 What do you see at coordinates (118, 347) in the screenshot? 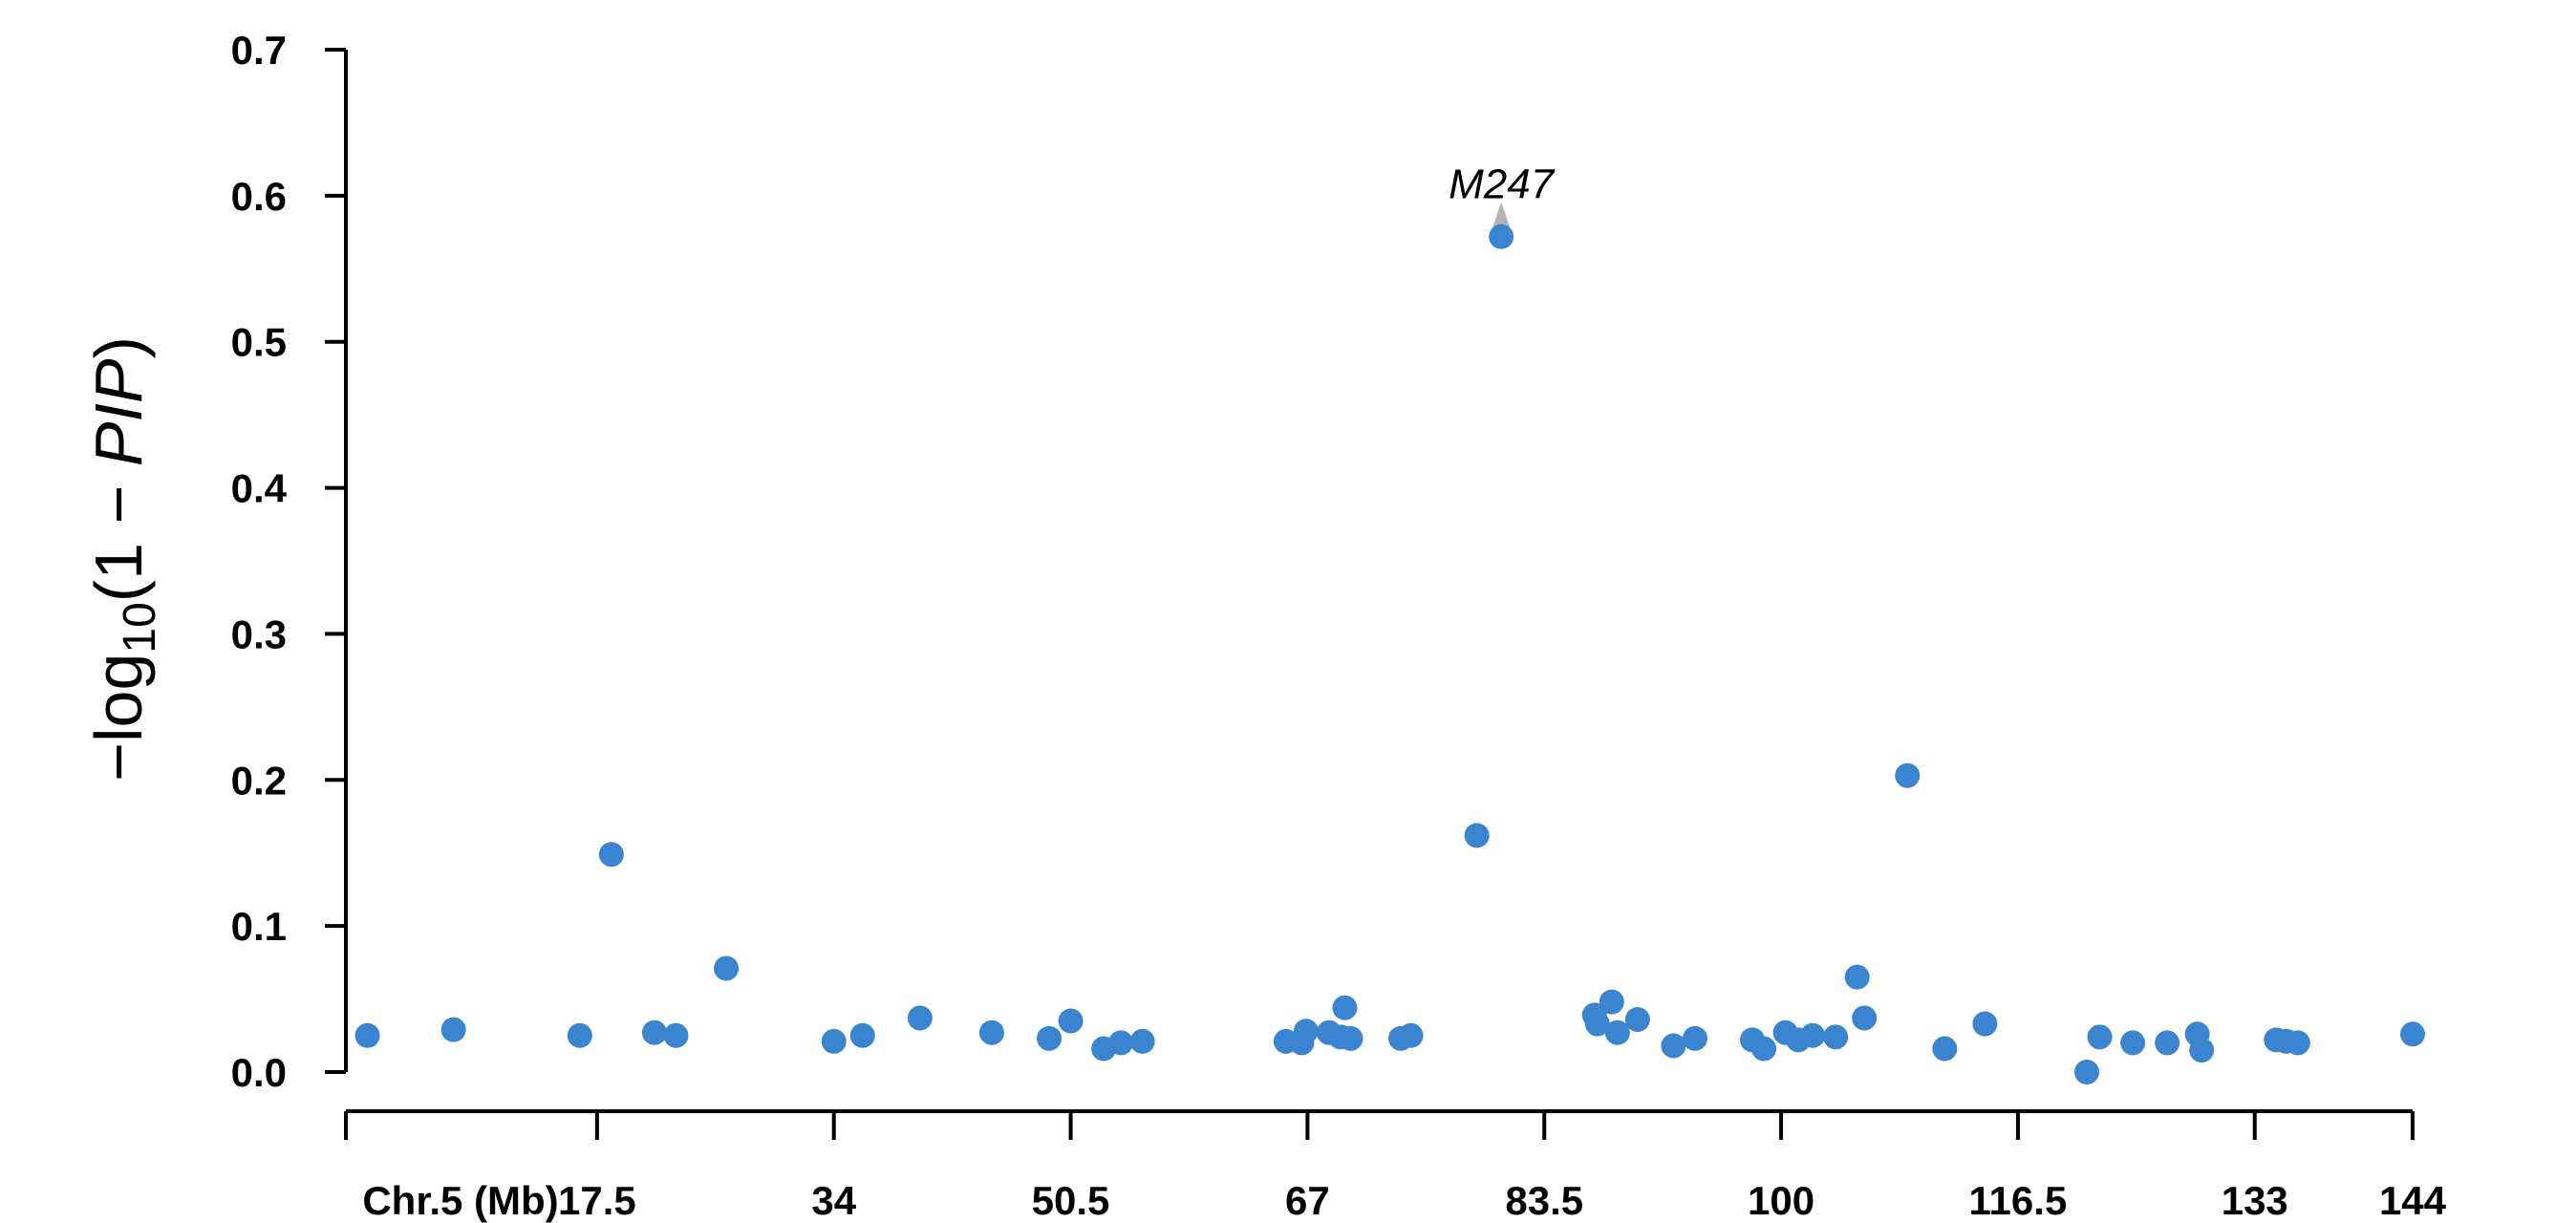
I see `y-axis-label-suffix: )` at bounding box center [118, 347].